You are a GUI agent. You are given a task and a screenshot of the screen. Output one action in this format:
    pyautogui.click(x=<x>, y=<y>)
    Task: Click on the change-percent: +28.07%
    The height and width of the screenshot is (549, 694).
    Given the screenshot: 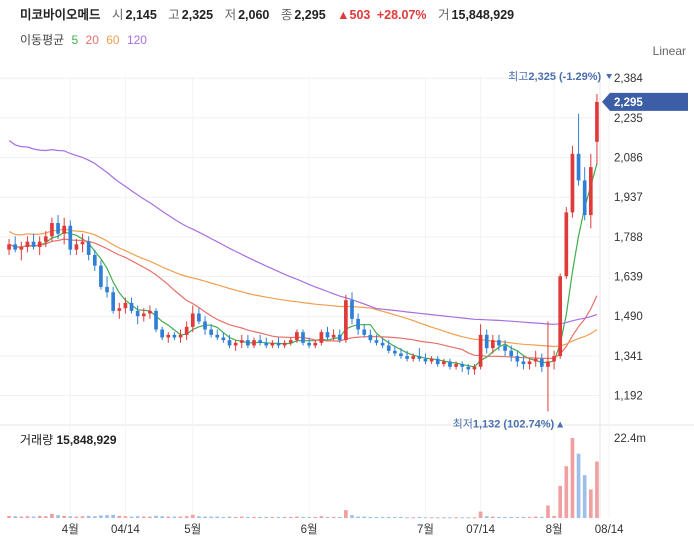 What is the action you would take?
    pyautogui.click(x=401, y=15)
    